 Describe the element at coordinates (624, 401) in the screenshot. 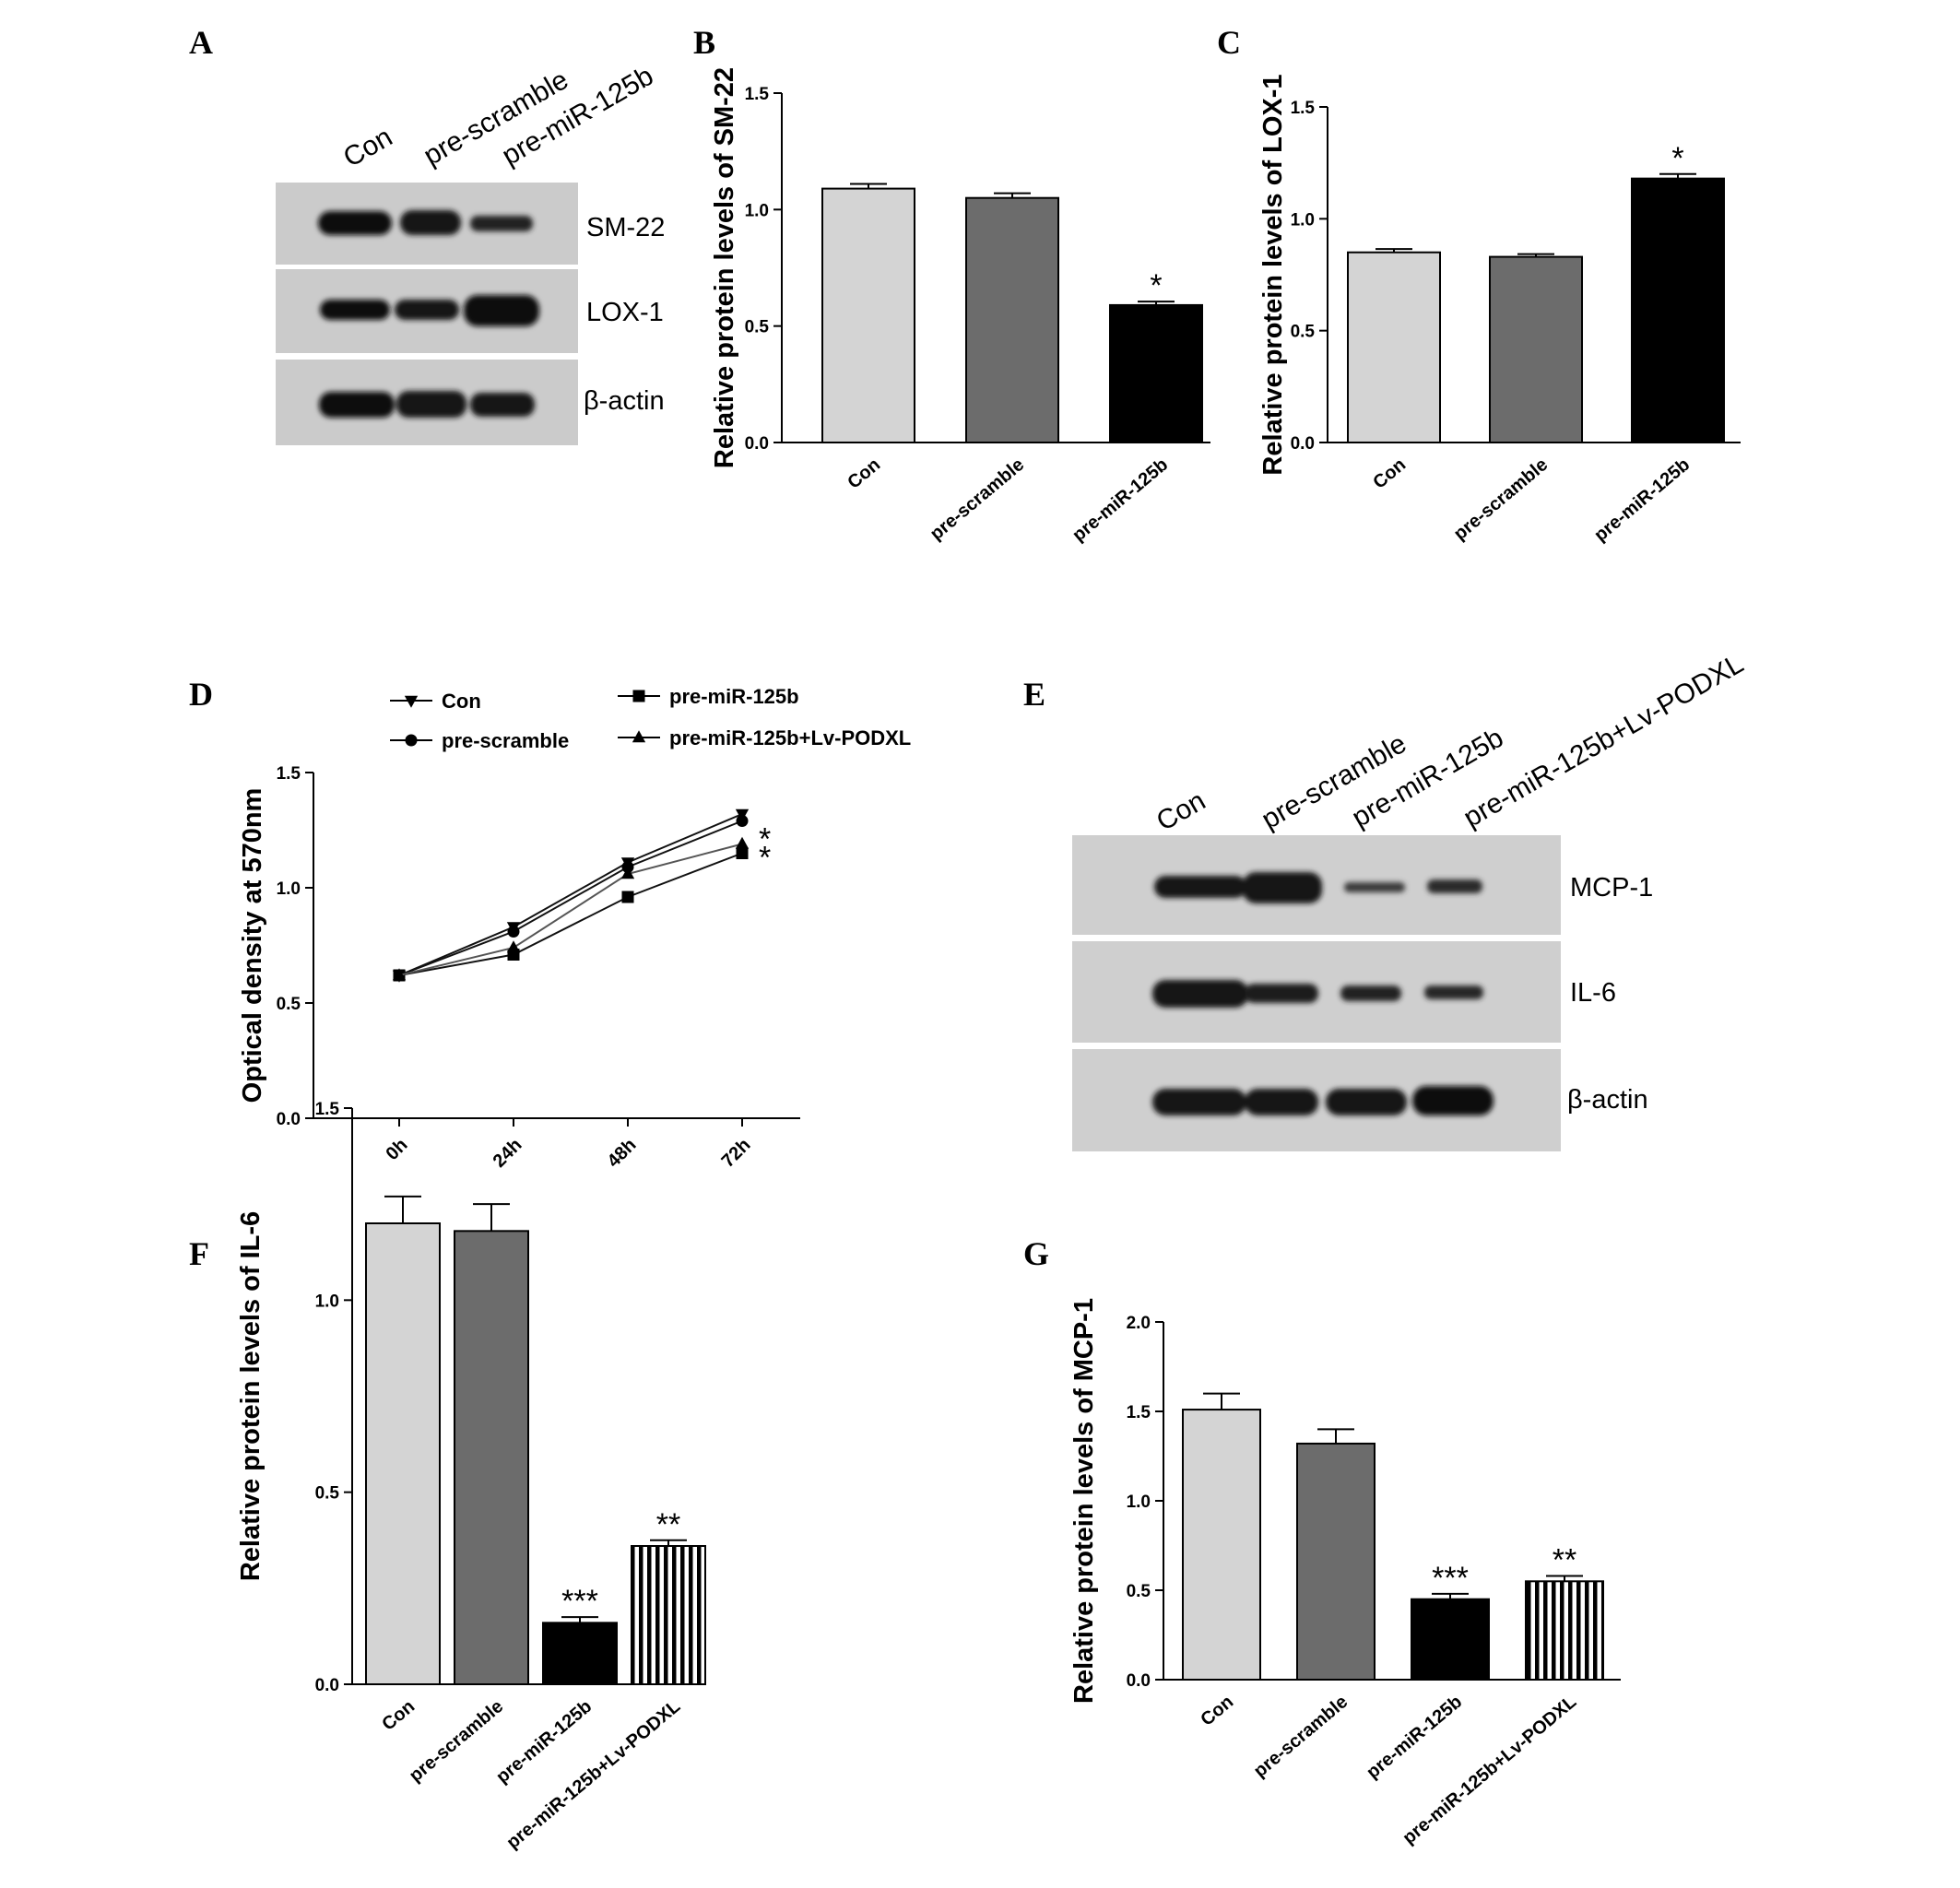

I see `blot-A-band-label-actin: β-actin` at that location.